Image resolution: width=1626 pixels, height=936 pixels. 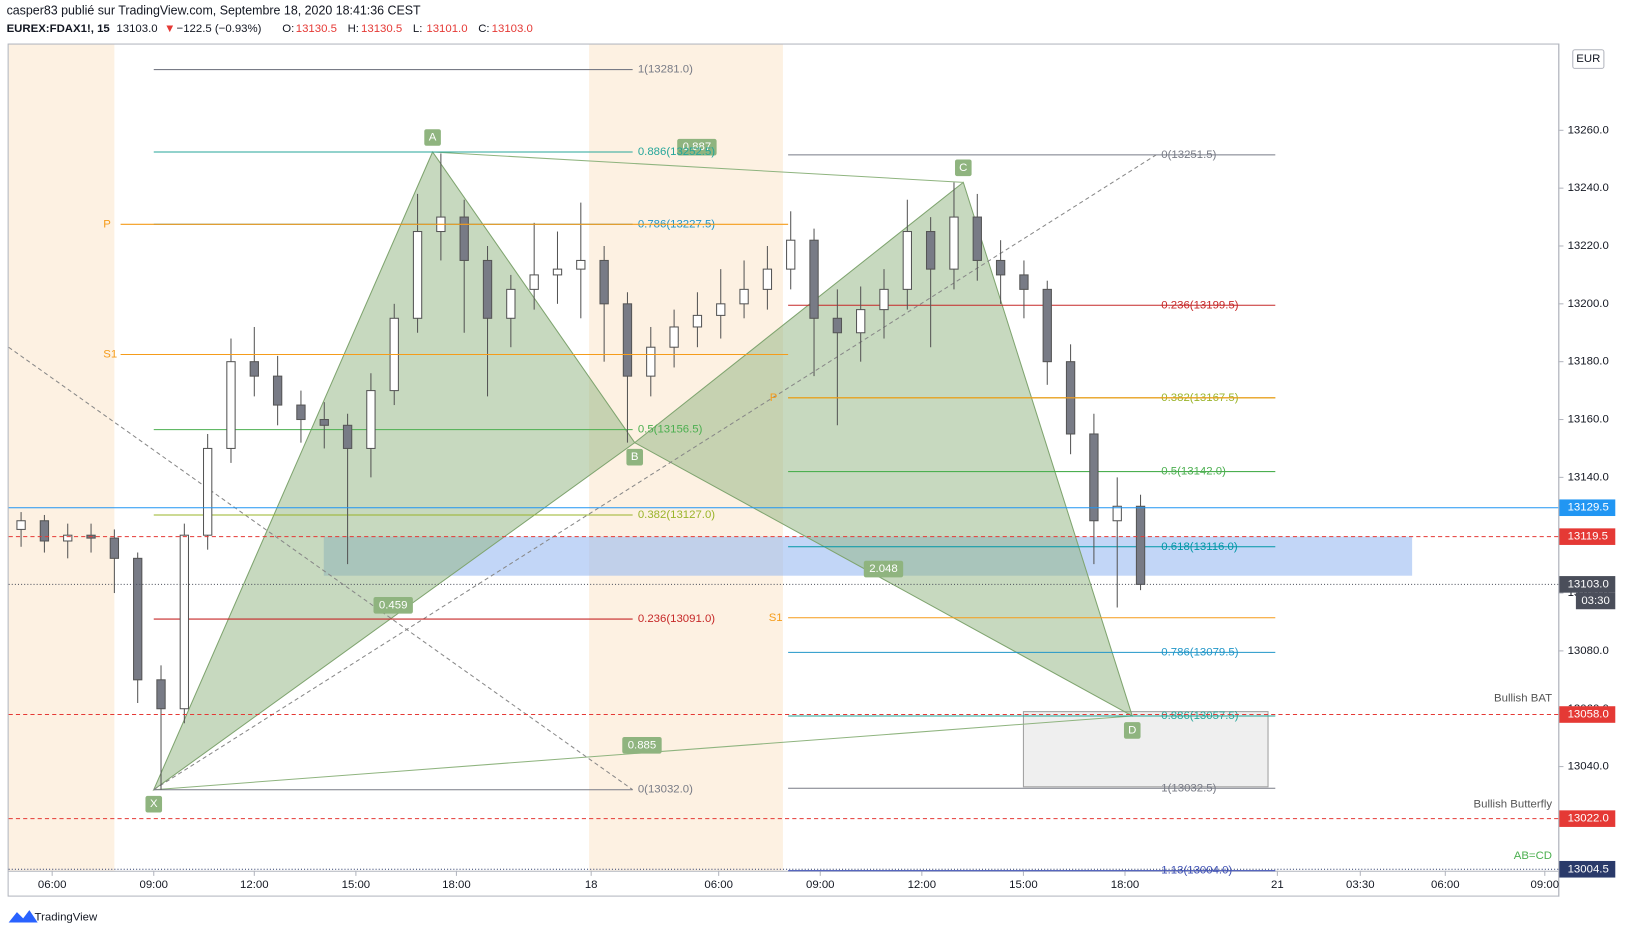 I want to click on session-shade, so click(x=61, y=457).